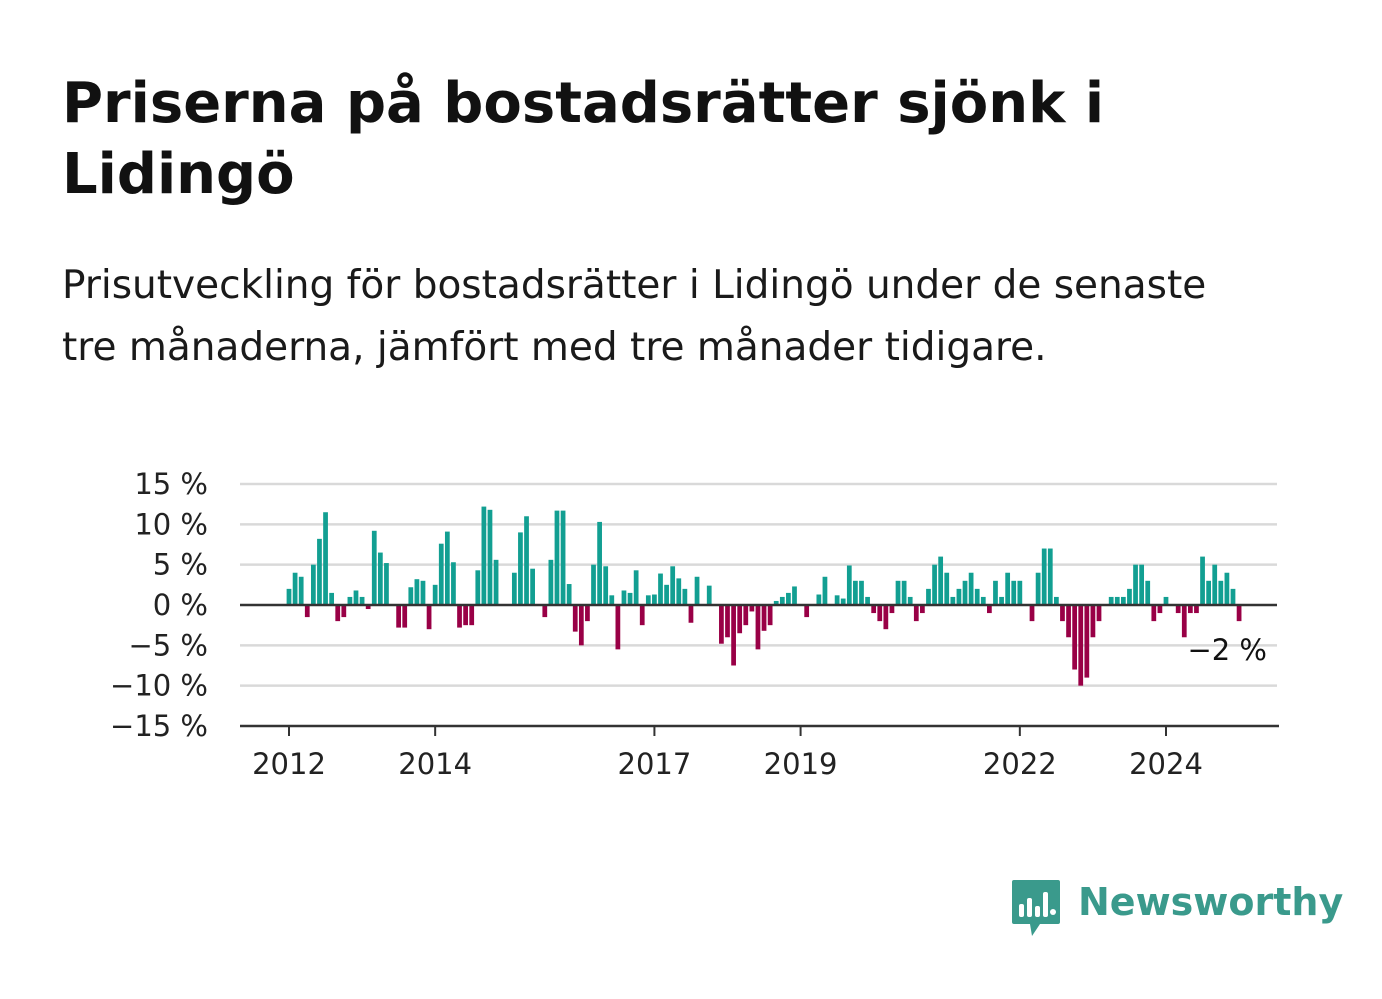  What do you see at coordinates (1036, 908) in the screenshot?
I see `newsworthy-logo-icon` at bounding box center [1036, 908].